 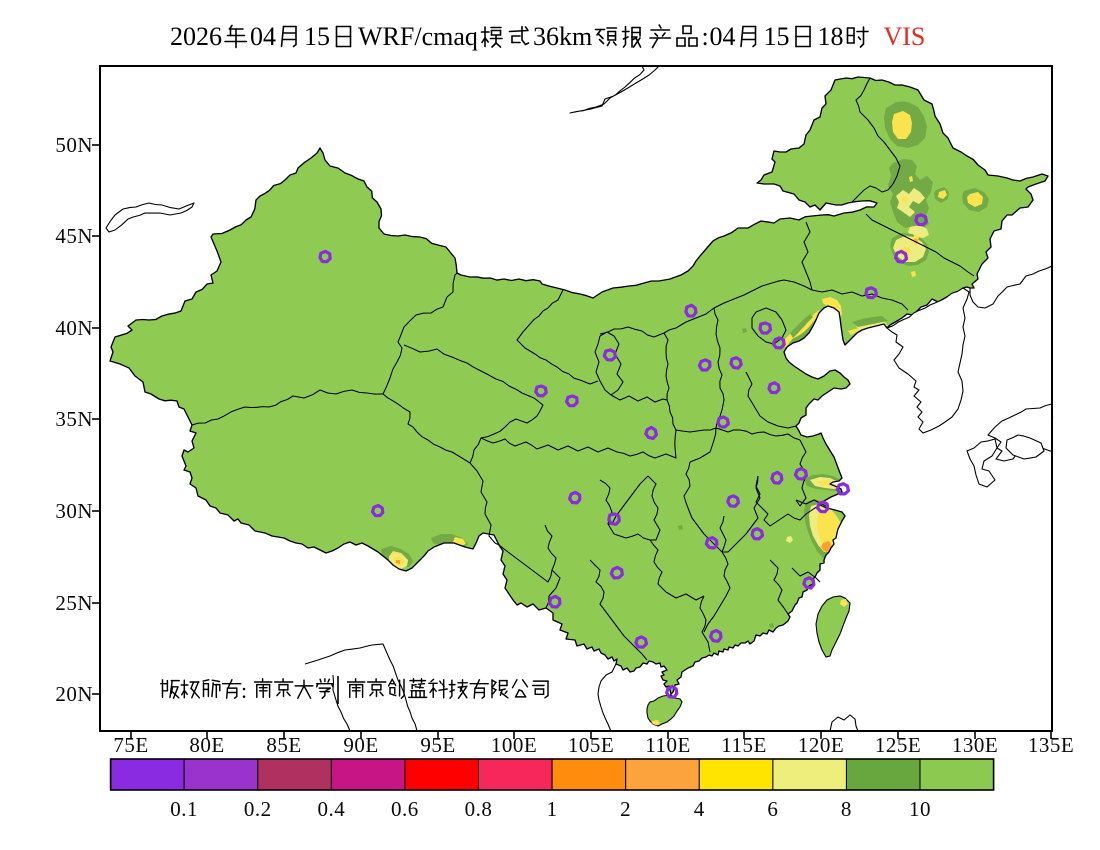 What do you see at coordinates (831, 36) in the screenshot?
I see `svg-text: 18` at bounding box center [831, 36].